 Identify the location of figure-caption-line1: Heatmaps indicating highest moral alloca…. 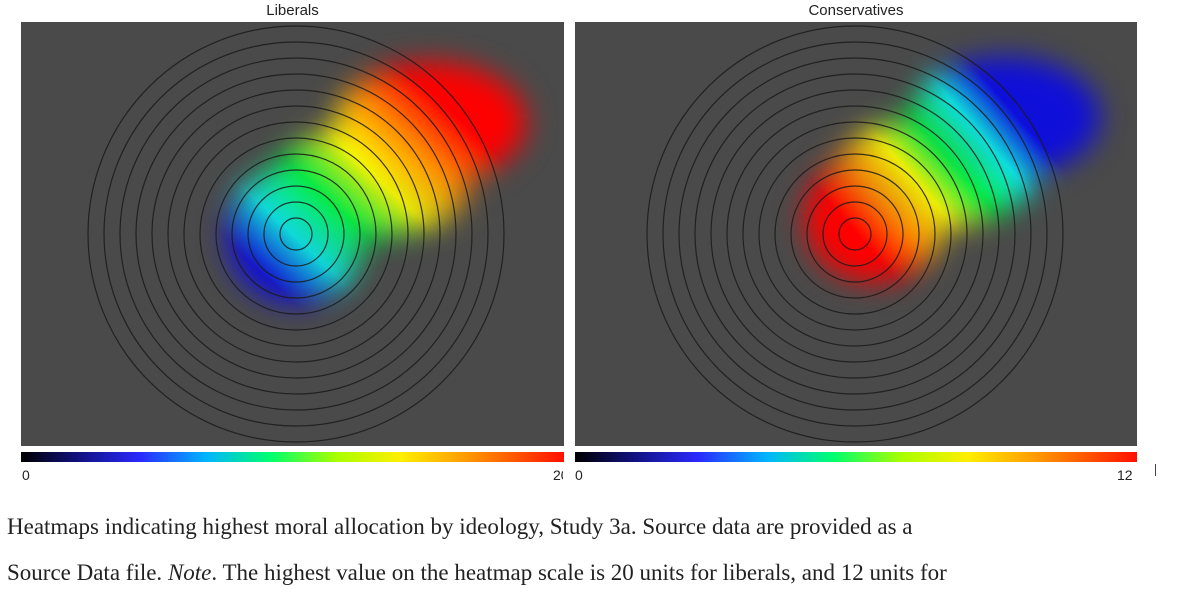
(460, 526).